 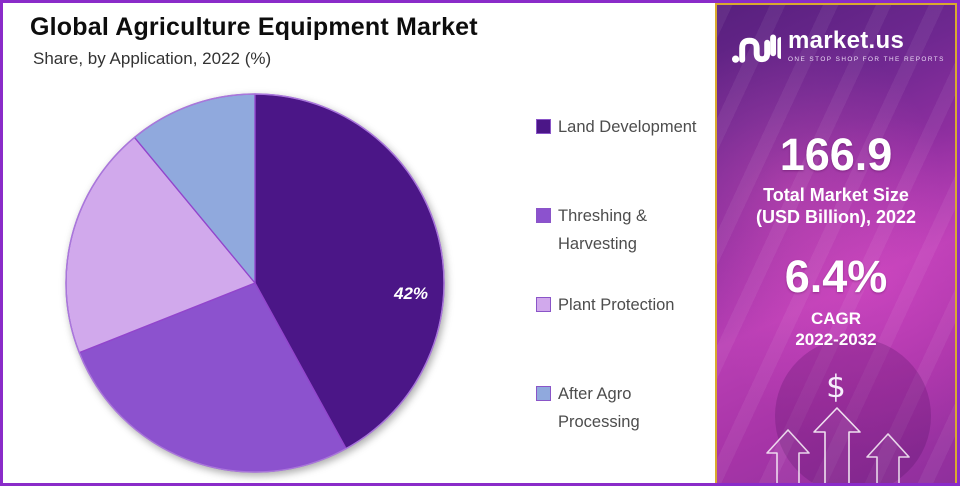 What do you see at coordinates (627, 127) in the screenshot?
I see `legend-label: Land Development` at bounding box center [627, 127].